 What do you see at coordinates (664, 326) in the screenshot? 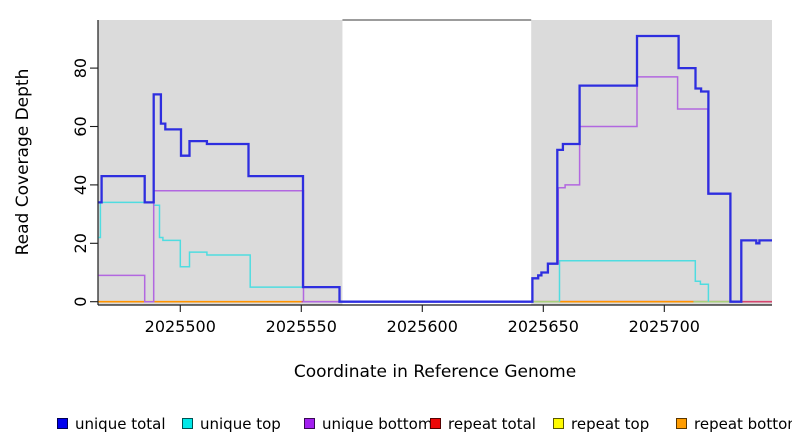
I see `x-tick-label: 2025700` at bounding box center [664, 326].